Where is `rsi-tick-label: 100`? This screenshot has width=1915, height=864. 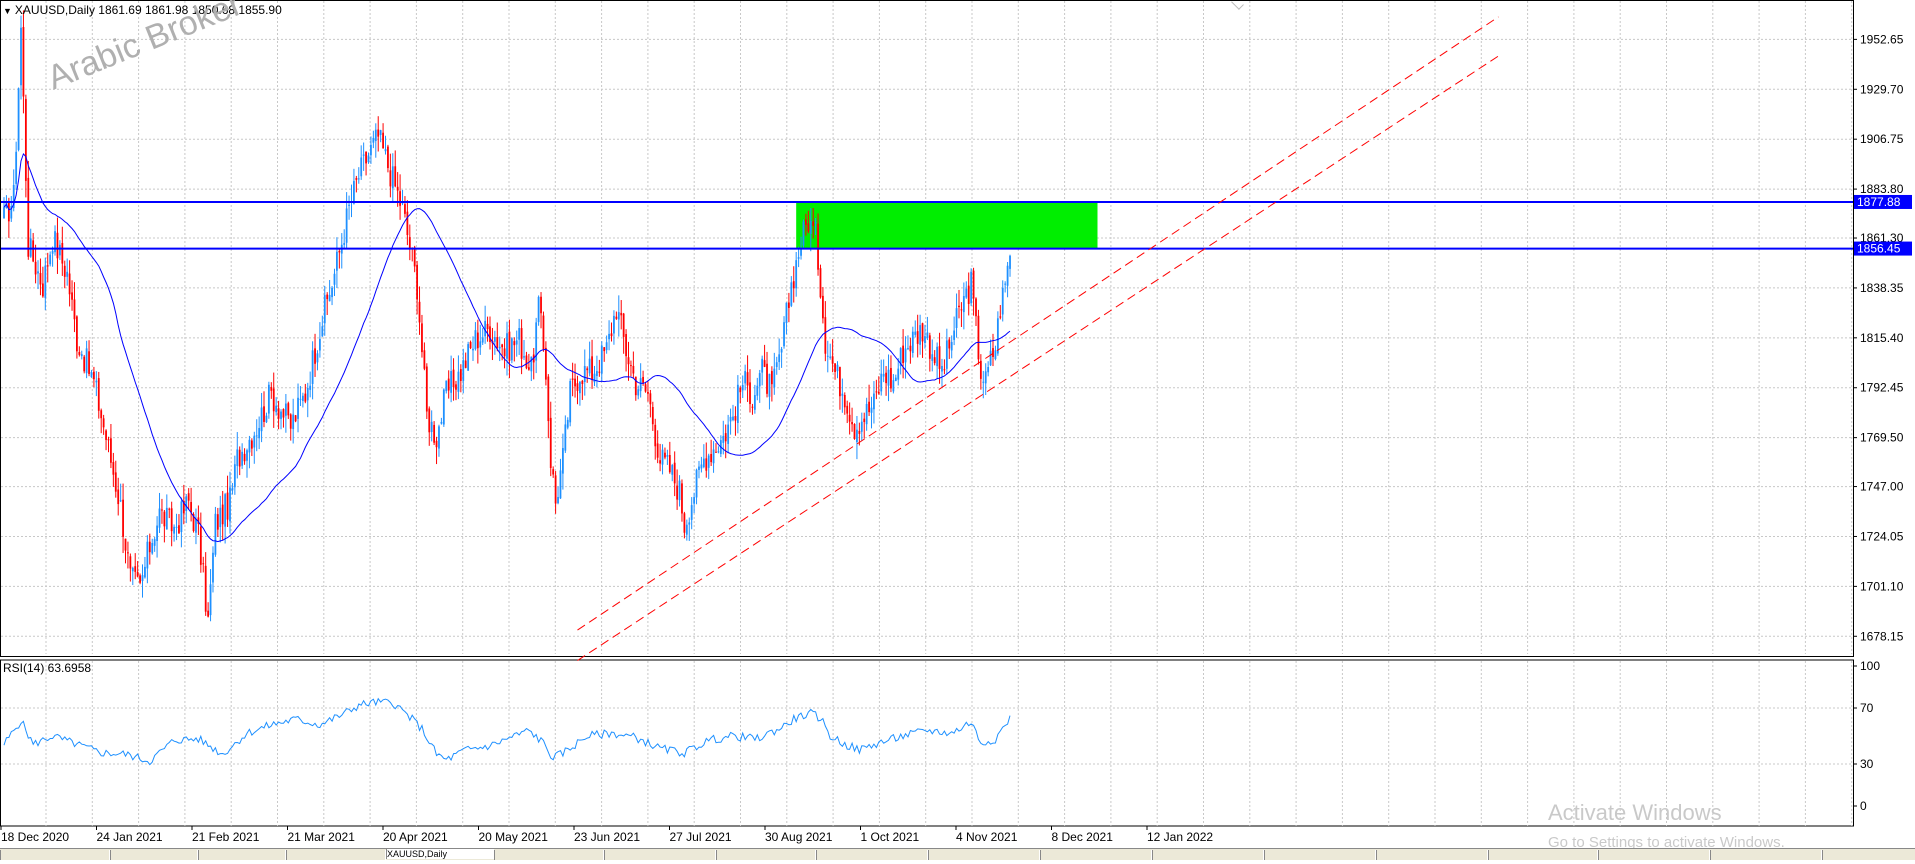 rsi-tick-label: 100 is located at coordinates (1870, 666).